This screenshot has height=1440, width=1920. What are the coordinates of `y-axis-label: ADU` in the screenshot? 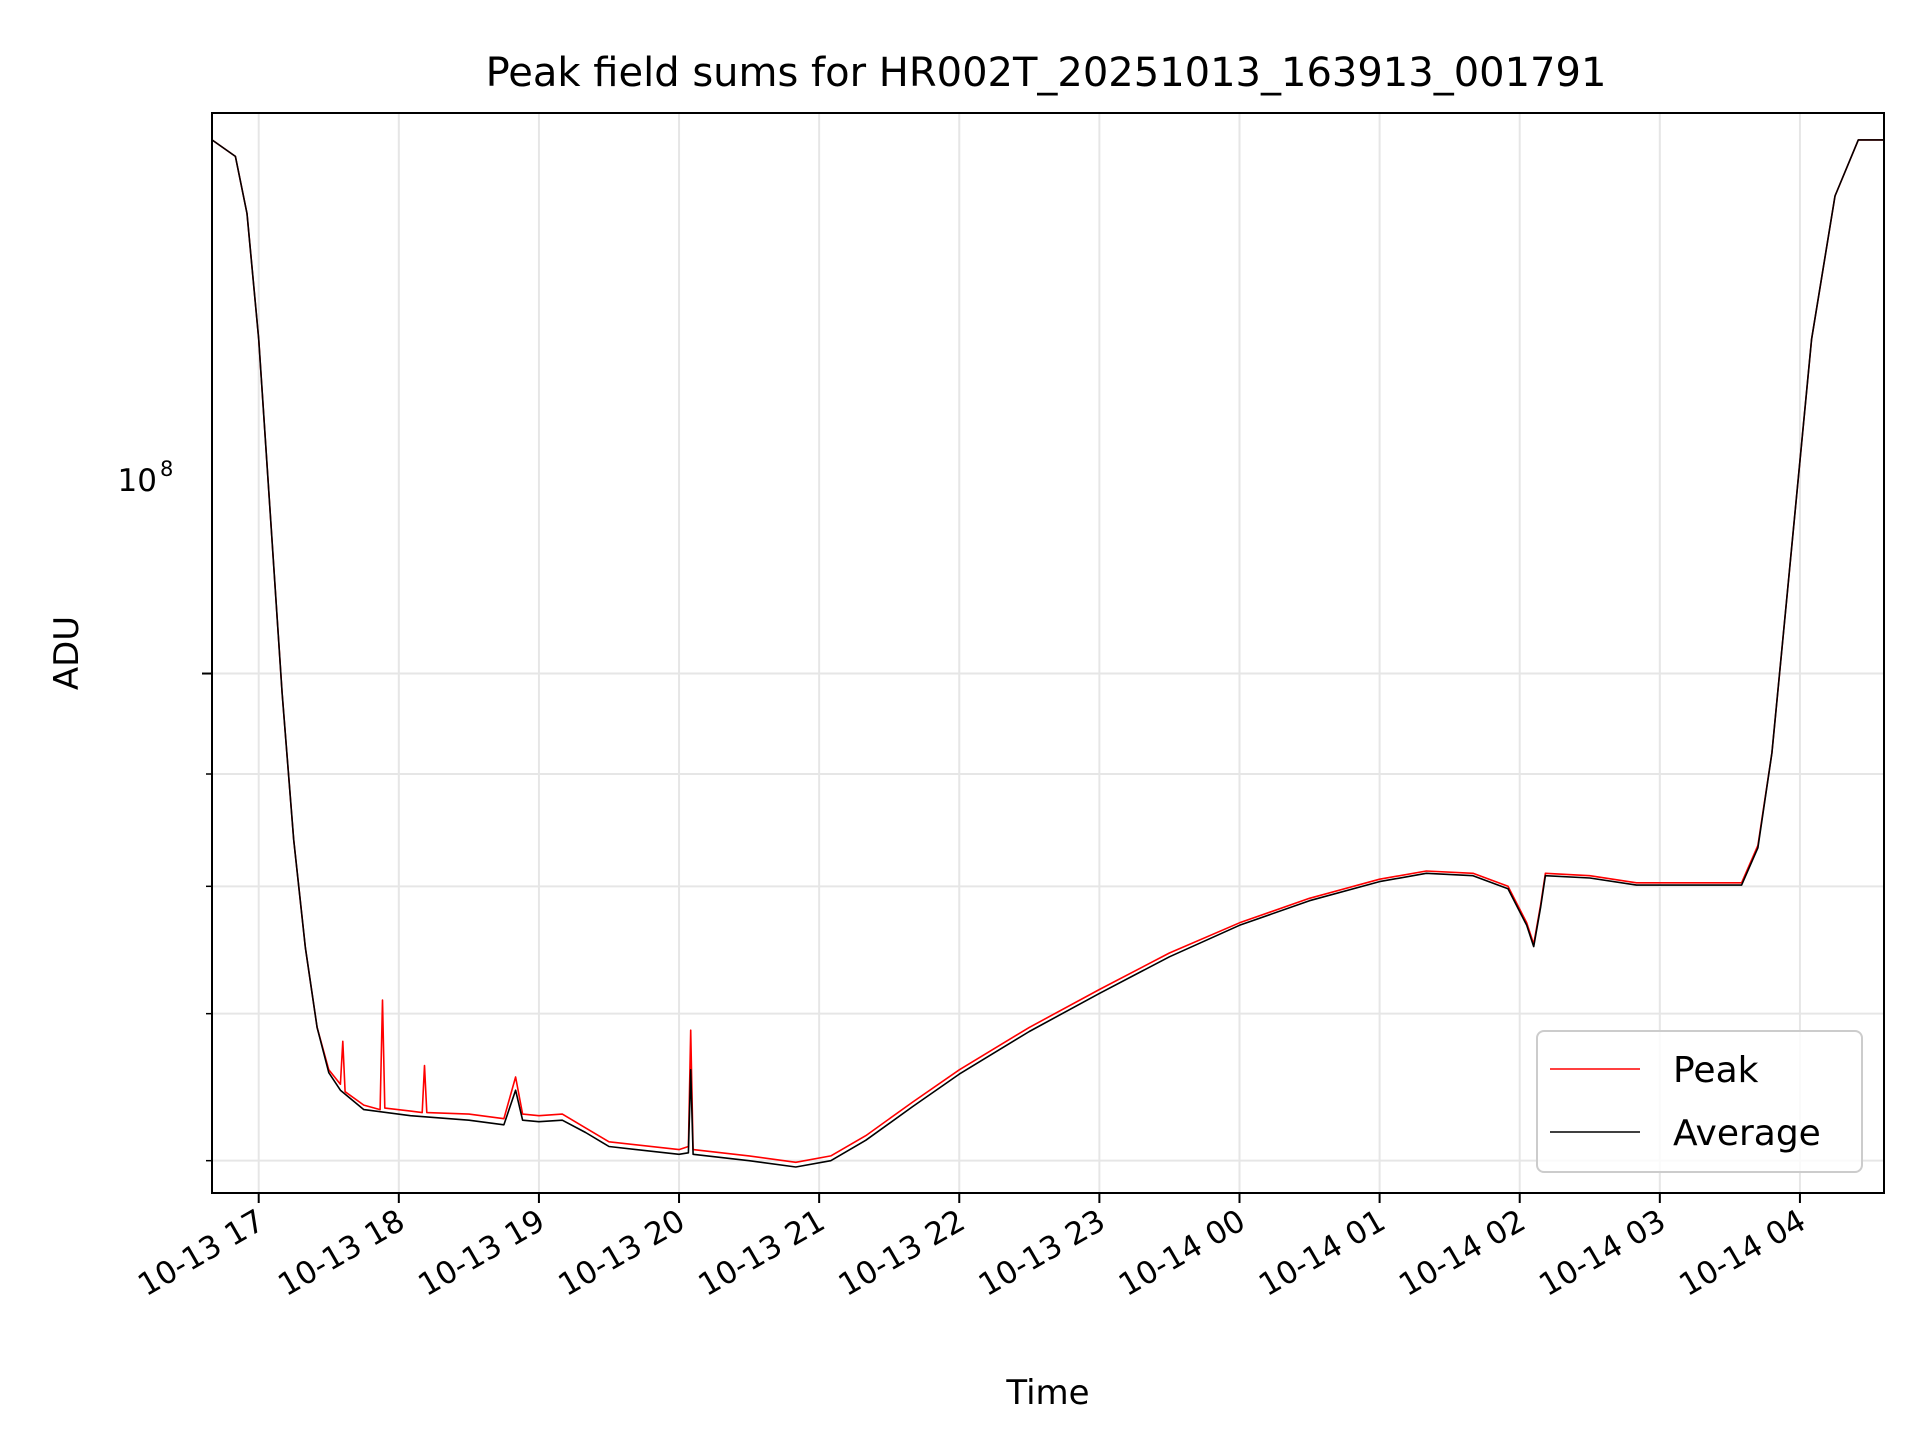 It's located at (67, 653).